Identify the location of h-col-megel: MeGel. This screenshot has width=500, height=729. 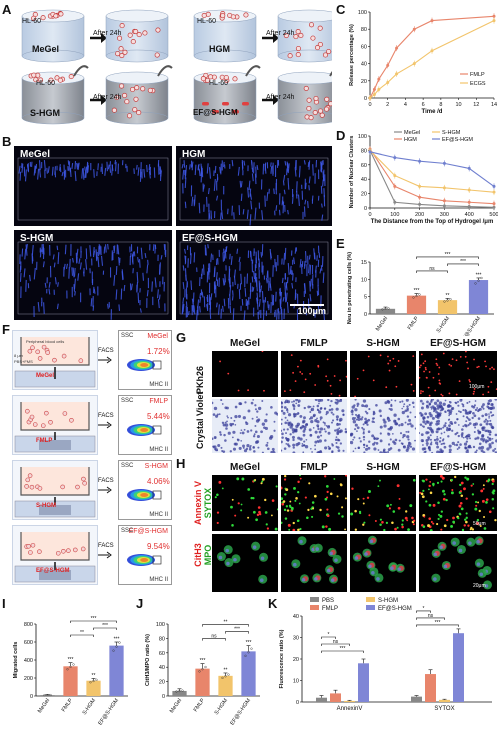
(244, 467).